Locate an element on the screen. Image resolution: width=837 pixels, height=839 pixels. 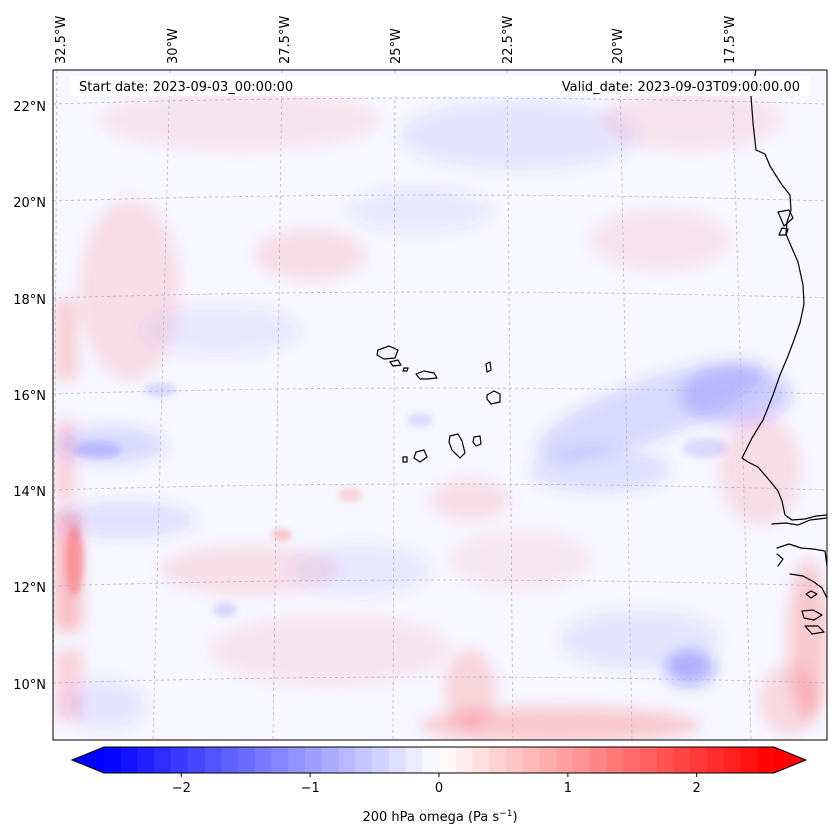
colorbar: −2 −1 0 1 2 200 hPa omega (Pa s−1) is located at coordinates (439, 785).